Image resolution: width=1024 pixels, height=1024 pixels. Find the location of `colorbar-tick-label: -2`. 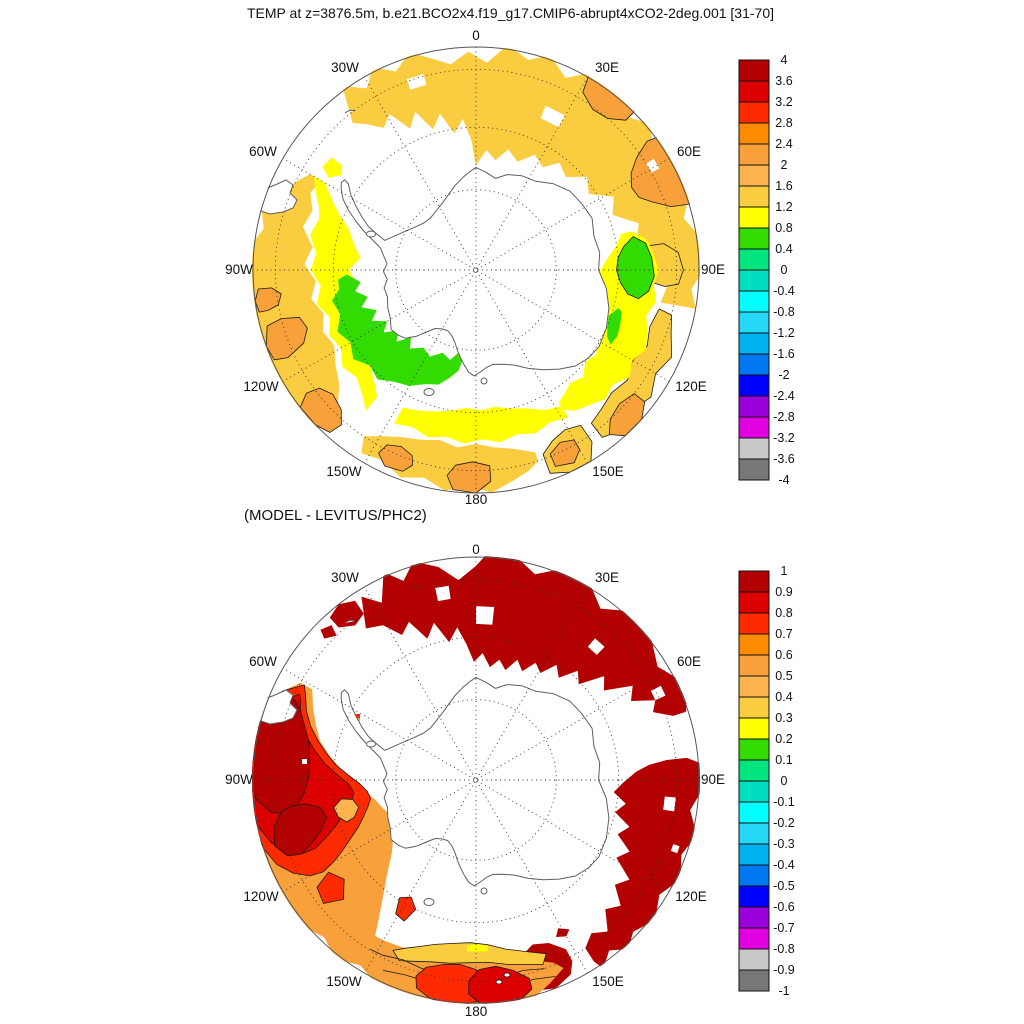

colorbar-tick-label: -2 is located at coordinates (783, 375).